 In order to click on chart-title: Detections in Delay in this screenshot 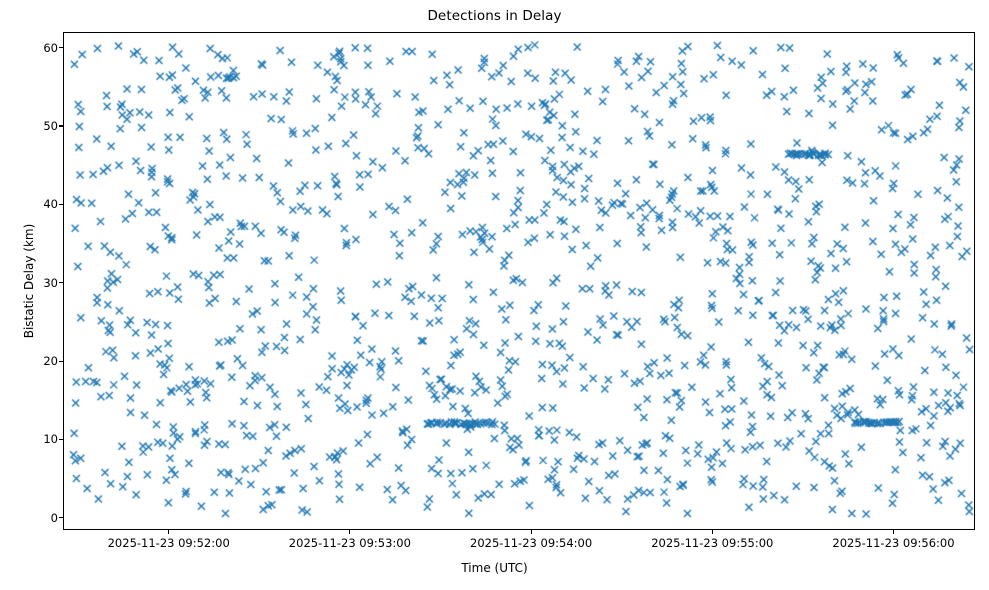, I will do `click(494, 16)`.